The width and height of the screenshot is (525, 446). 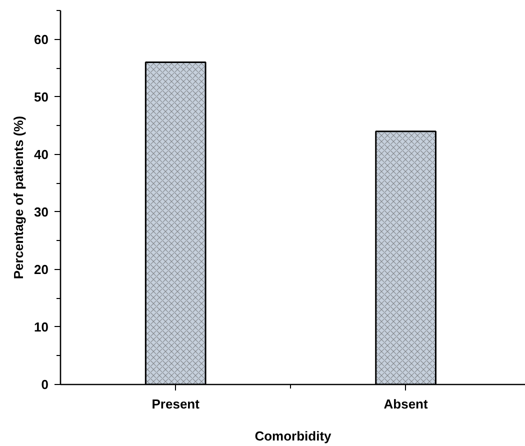 What do you see at coordinates (41, 96) in the screenshot?
I see `y-tick-label: 50` at bounding box center [41, 96].